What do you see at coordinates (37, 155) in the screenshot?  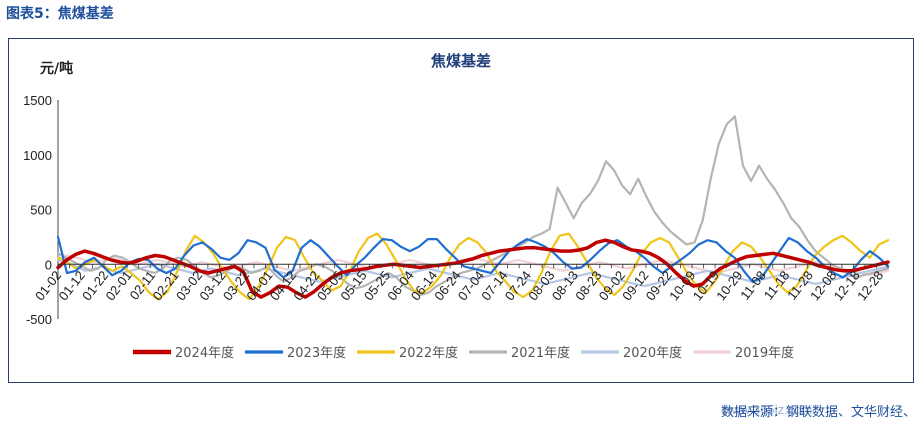 I see `y-tick-label: 1000` at bounding box center [37, 155].